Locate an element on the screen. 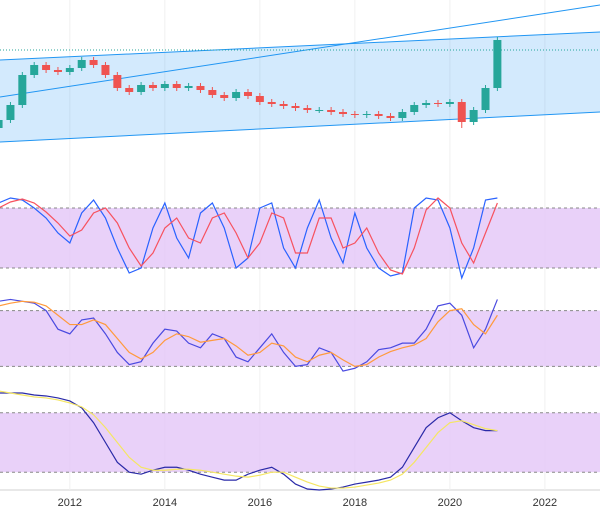 Image resolution: width=600 pixels, height=521 pixels. x-tick-label: 2018 is located at coordinates (355, 503).